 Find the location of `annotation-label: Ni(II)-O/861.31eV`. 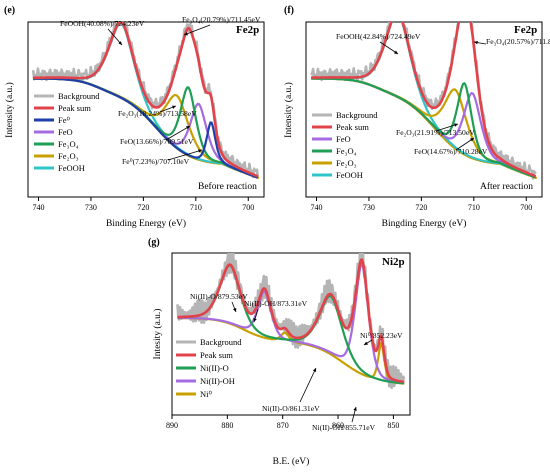

annotation-label: Ni(II)-O/861.31eV is located at coordinates (291, 408).